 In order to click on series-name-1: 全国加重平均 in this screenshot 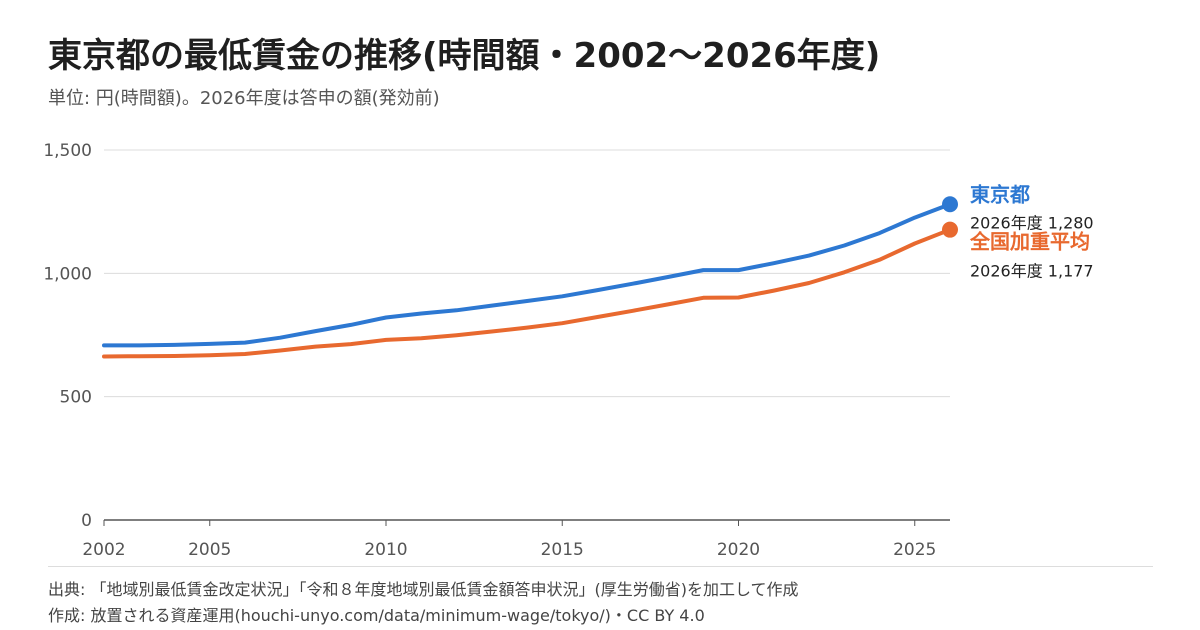, I will do `click(1029, 241)`.